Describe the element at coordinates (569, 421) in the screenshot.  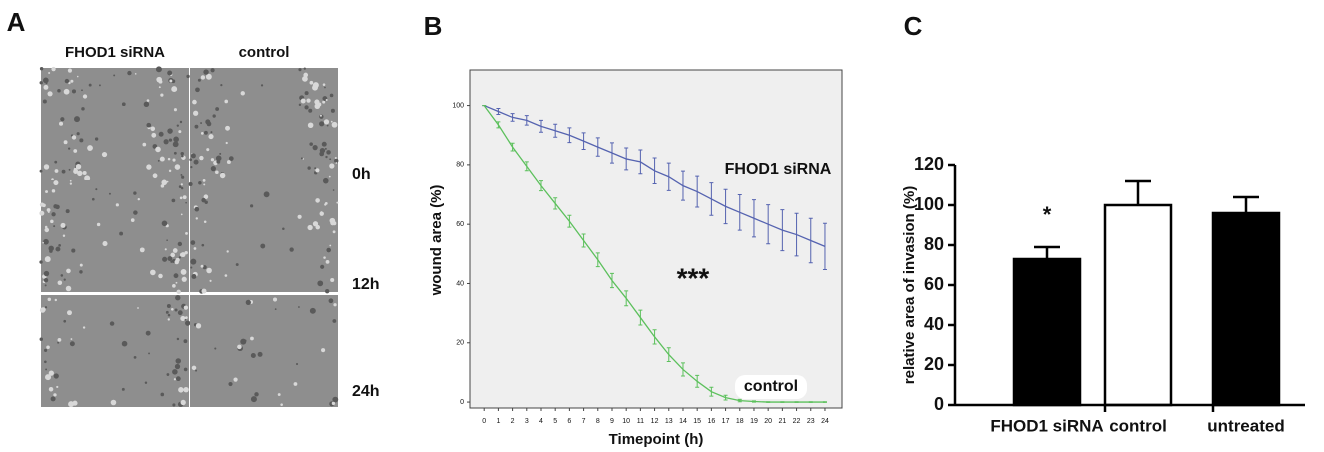
I see `x-tick-label: 6` at that location.